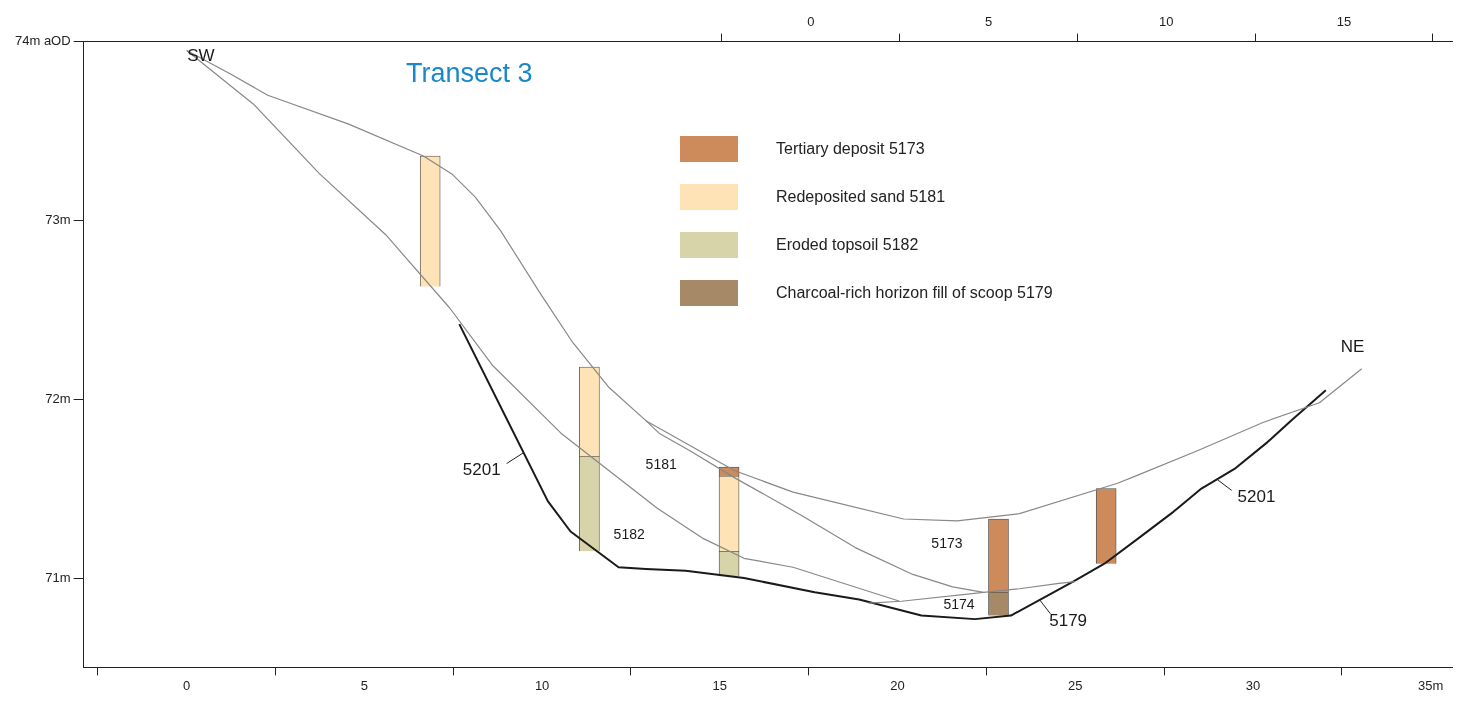  What do you see at coordinates (959, 603) in the screenshot?
I see `annotation: 5174` at bounding box center [959, 603].